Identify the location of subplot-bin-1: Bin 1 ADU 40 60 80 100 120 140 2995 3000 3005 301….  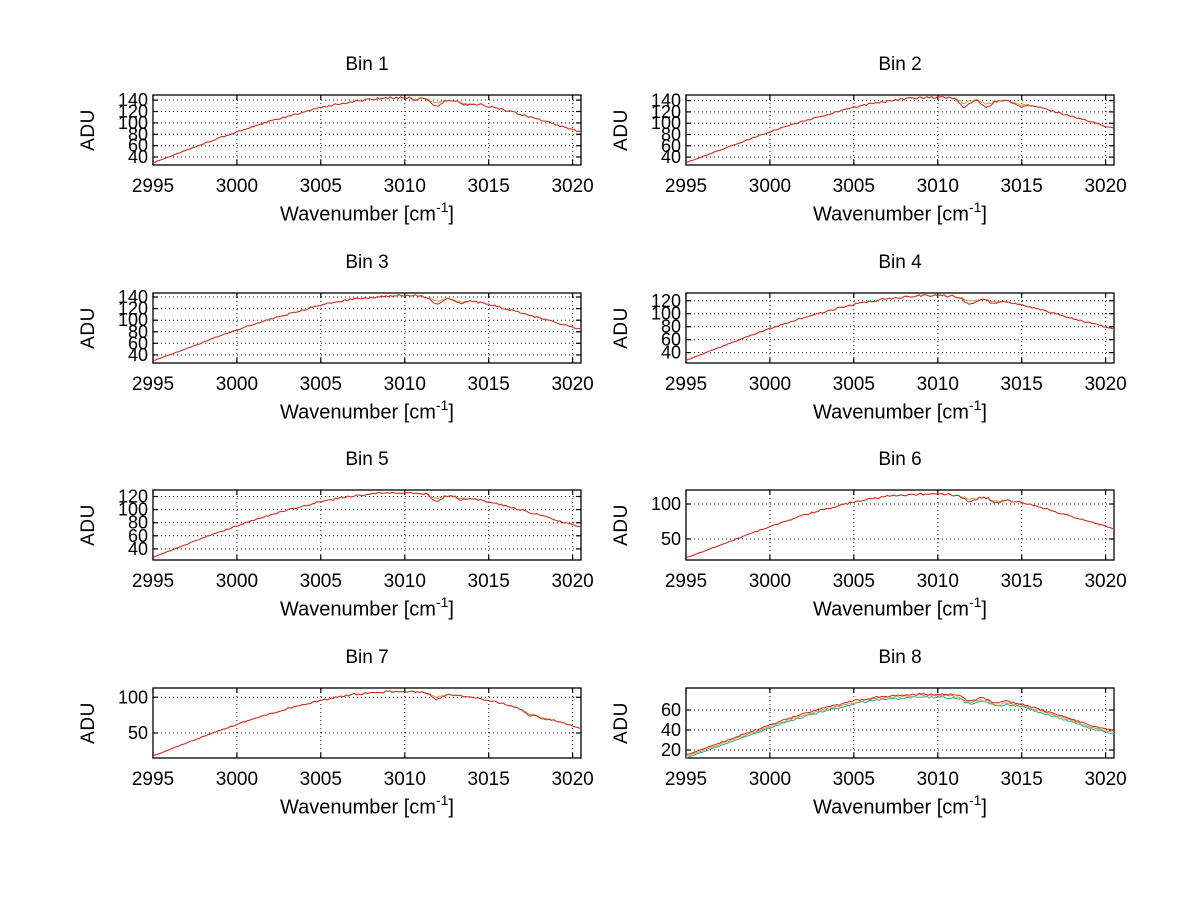
(340, 148).